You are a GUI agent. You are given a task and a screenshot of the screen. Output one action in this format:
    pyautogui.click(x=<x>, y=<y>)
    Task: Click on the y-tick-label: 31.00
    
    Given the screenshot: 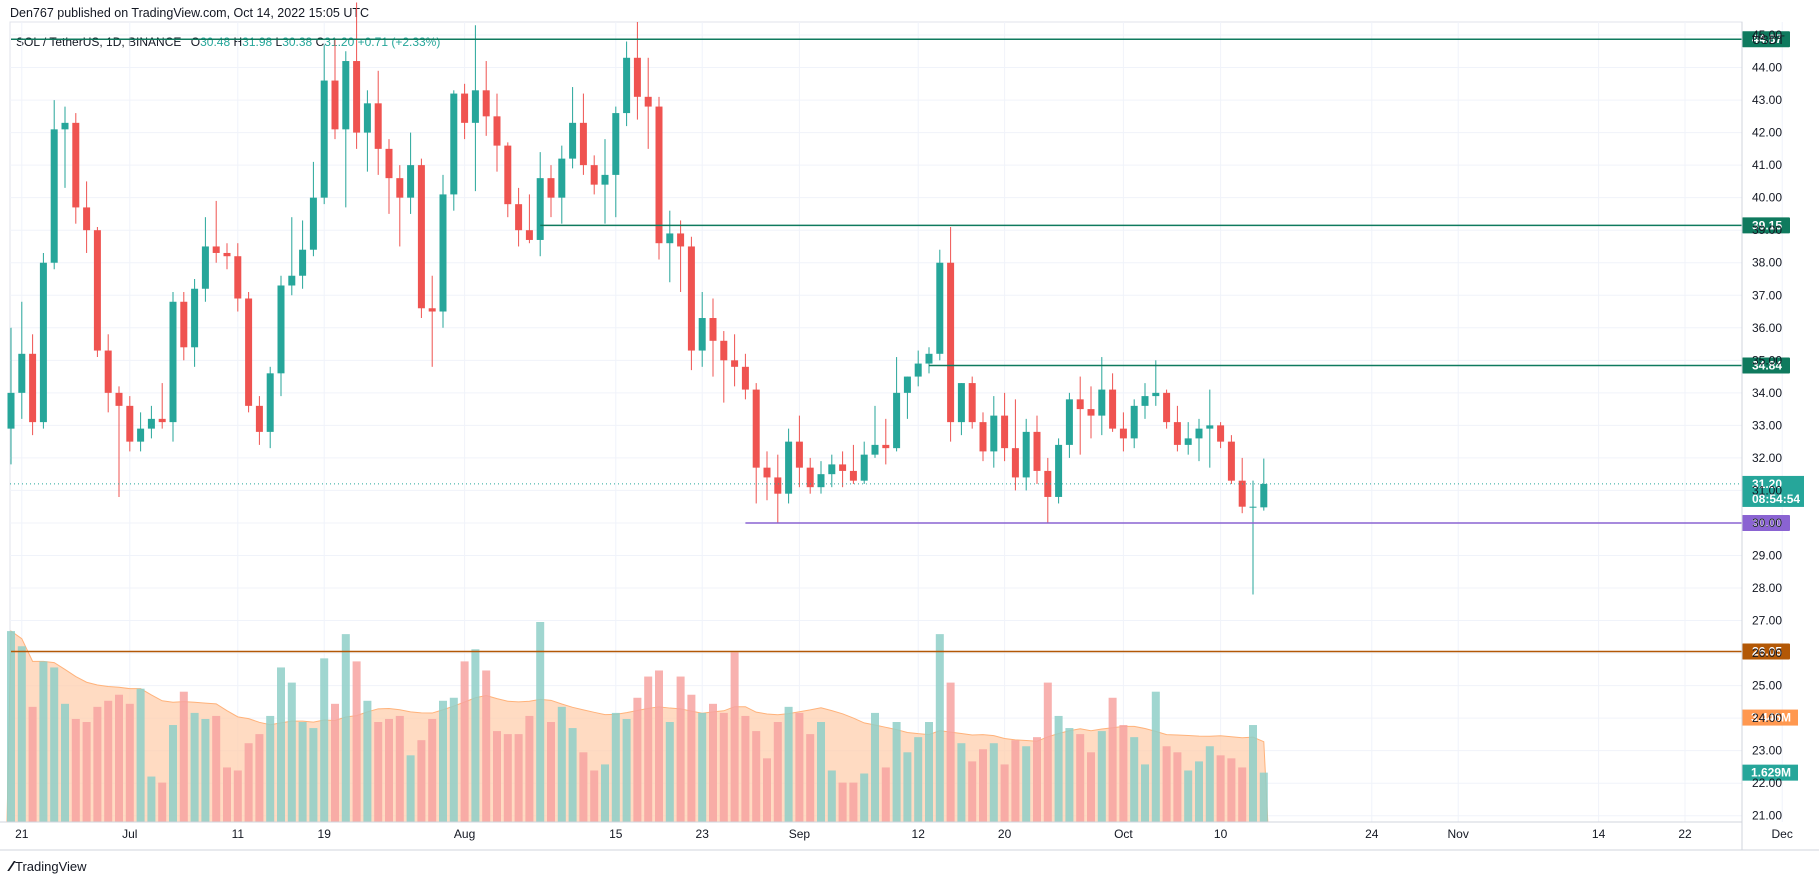 What is the action you would take?
    pyautogui.click(x=1767, y=490)
    